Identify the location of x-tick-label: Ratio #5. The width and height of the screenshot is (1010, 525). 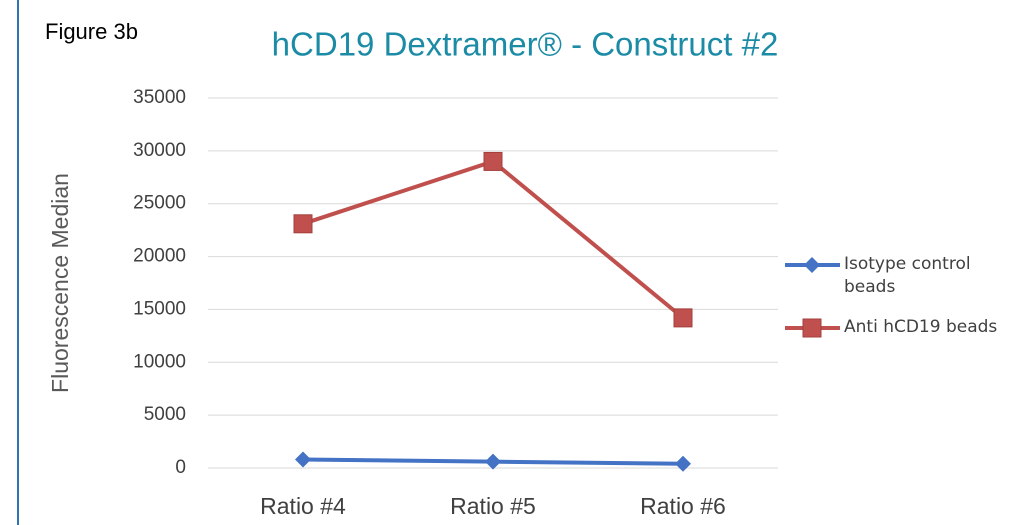
(493, 506).